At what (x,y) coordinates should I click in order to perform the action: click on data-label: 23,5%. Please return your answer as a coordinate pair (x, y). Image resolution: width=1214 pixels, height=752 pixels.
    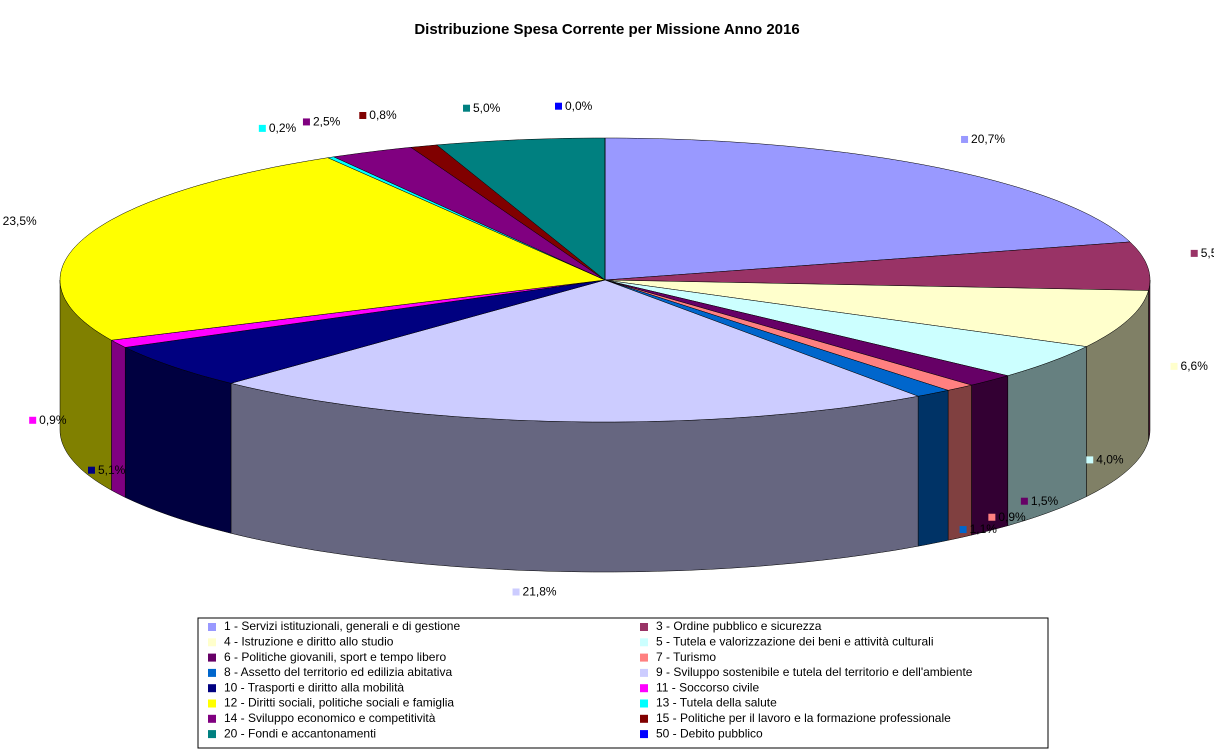
    Looking at the image, I should click on (20, 221).